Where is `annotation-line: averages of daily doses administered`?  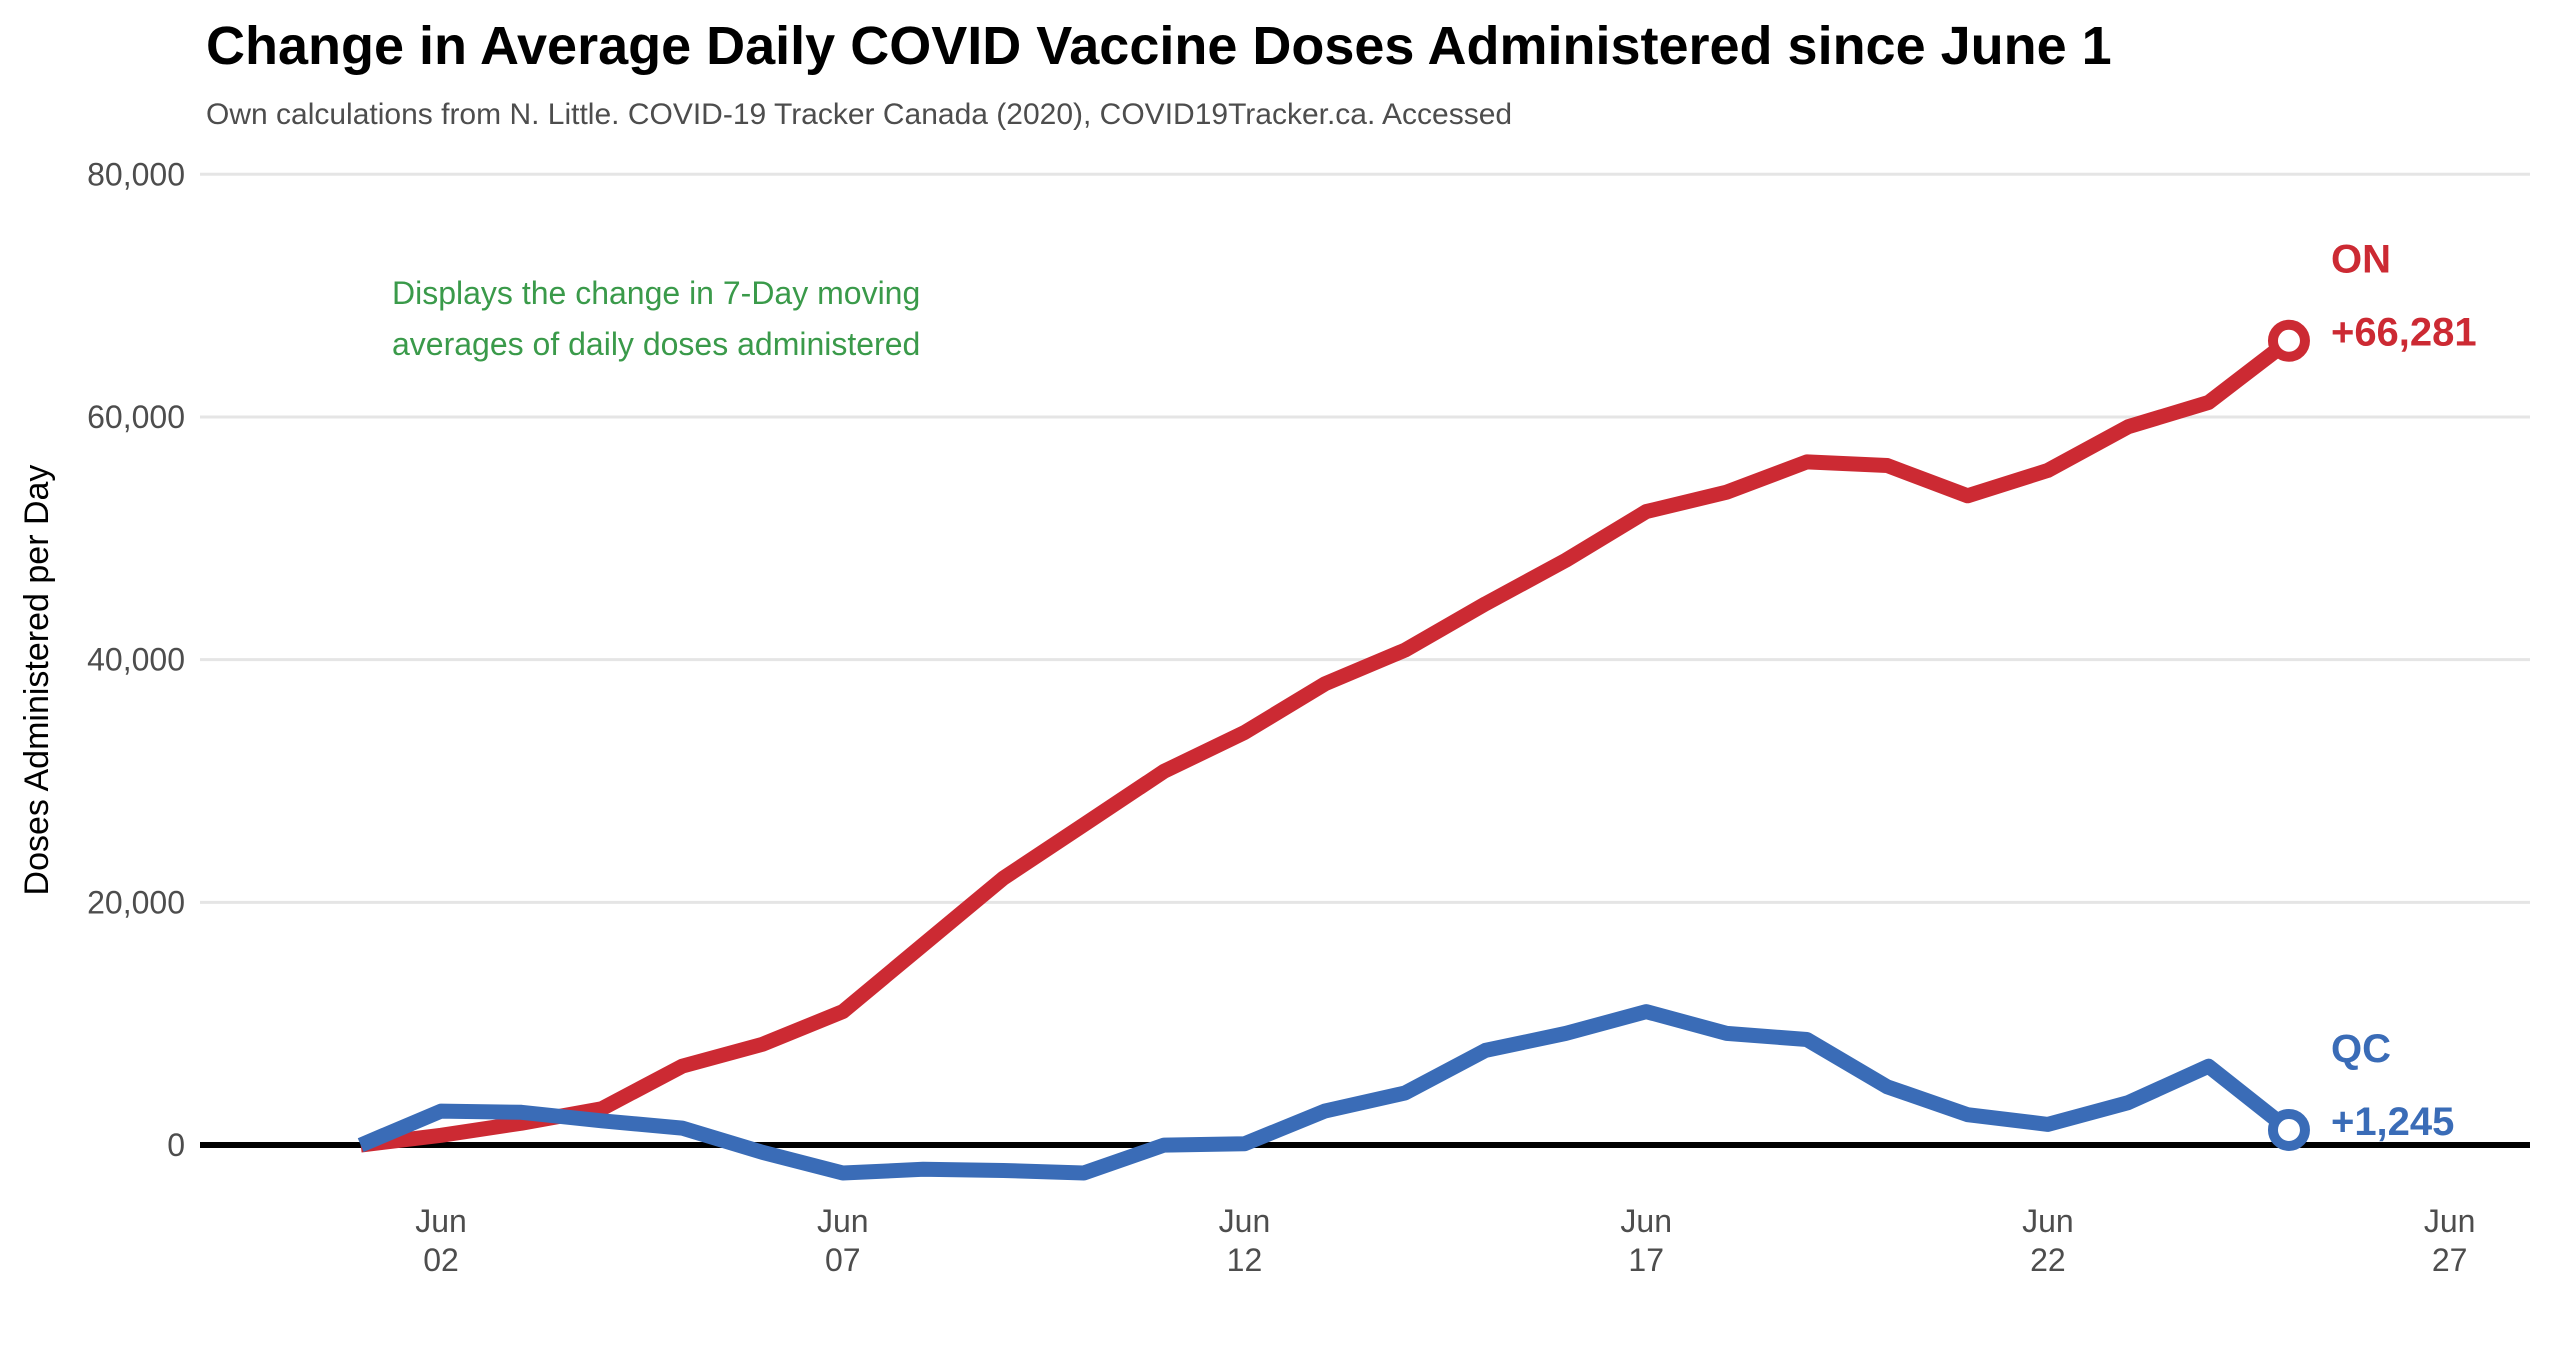
annotation-line: averages of daily doses administered is located at coordinates (656, 344).